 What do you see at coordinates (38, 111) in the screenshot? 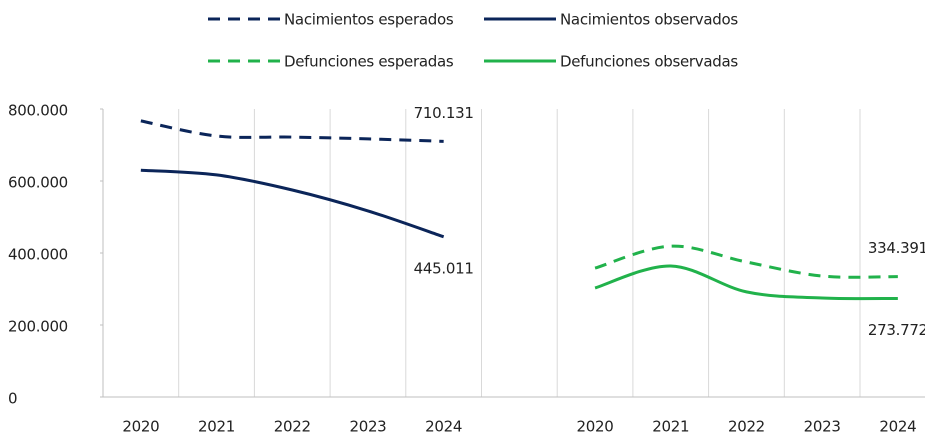
I see `y-tick-label: 800.000` at bounding box center [38, 111].